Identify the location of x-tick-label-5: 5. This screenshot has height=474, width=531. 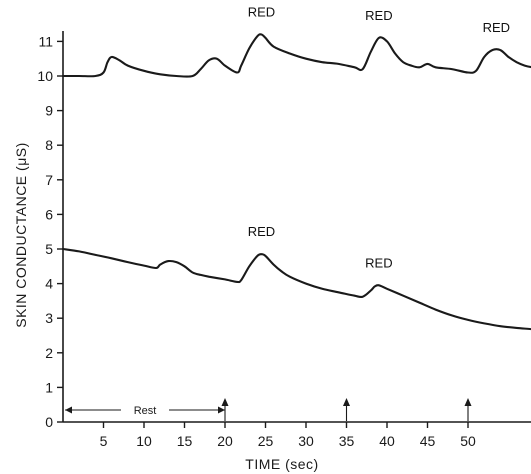
(104, 441).